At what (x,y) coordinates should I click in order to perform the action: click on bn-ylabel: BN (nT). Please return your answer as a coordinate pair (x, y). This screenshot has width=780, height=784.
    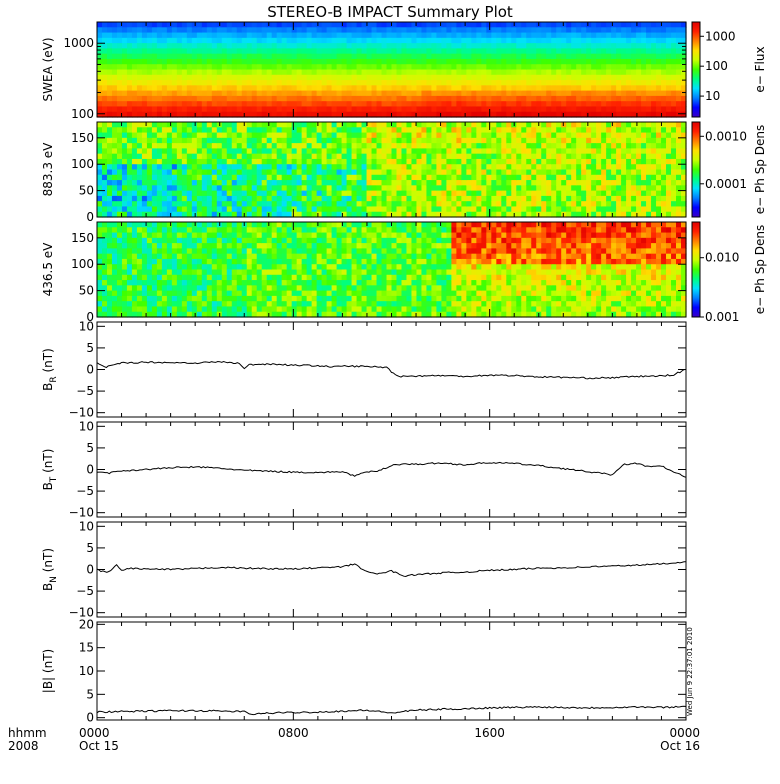
    Looking at the image, I should click on (50, 569).